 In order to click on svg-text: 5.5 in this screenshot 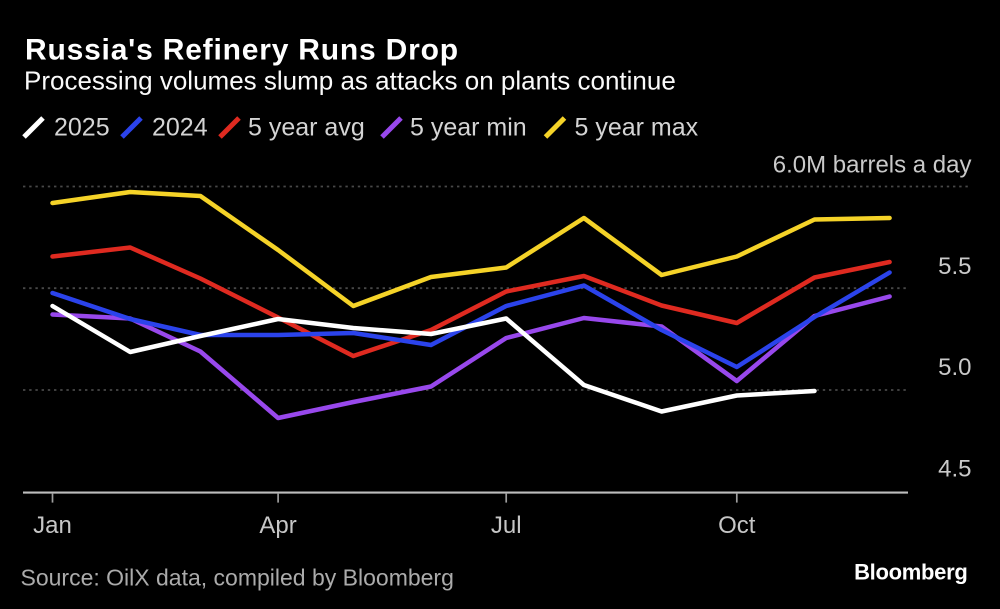, I will do `click(954, 266)`.